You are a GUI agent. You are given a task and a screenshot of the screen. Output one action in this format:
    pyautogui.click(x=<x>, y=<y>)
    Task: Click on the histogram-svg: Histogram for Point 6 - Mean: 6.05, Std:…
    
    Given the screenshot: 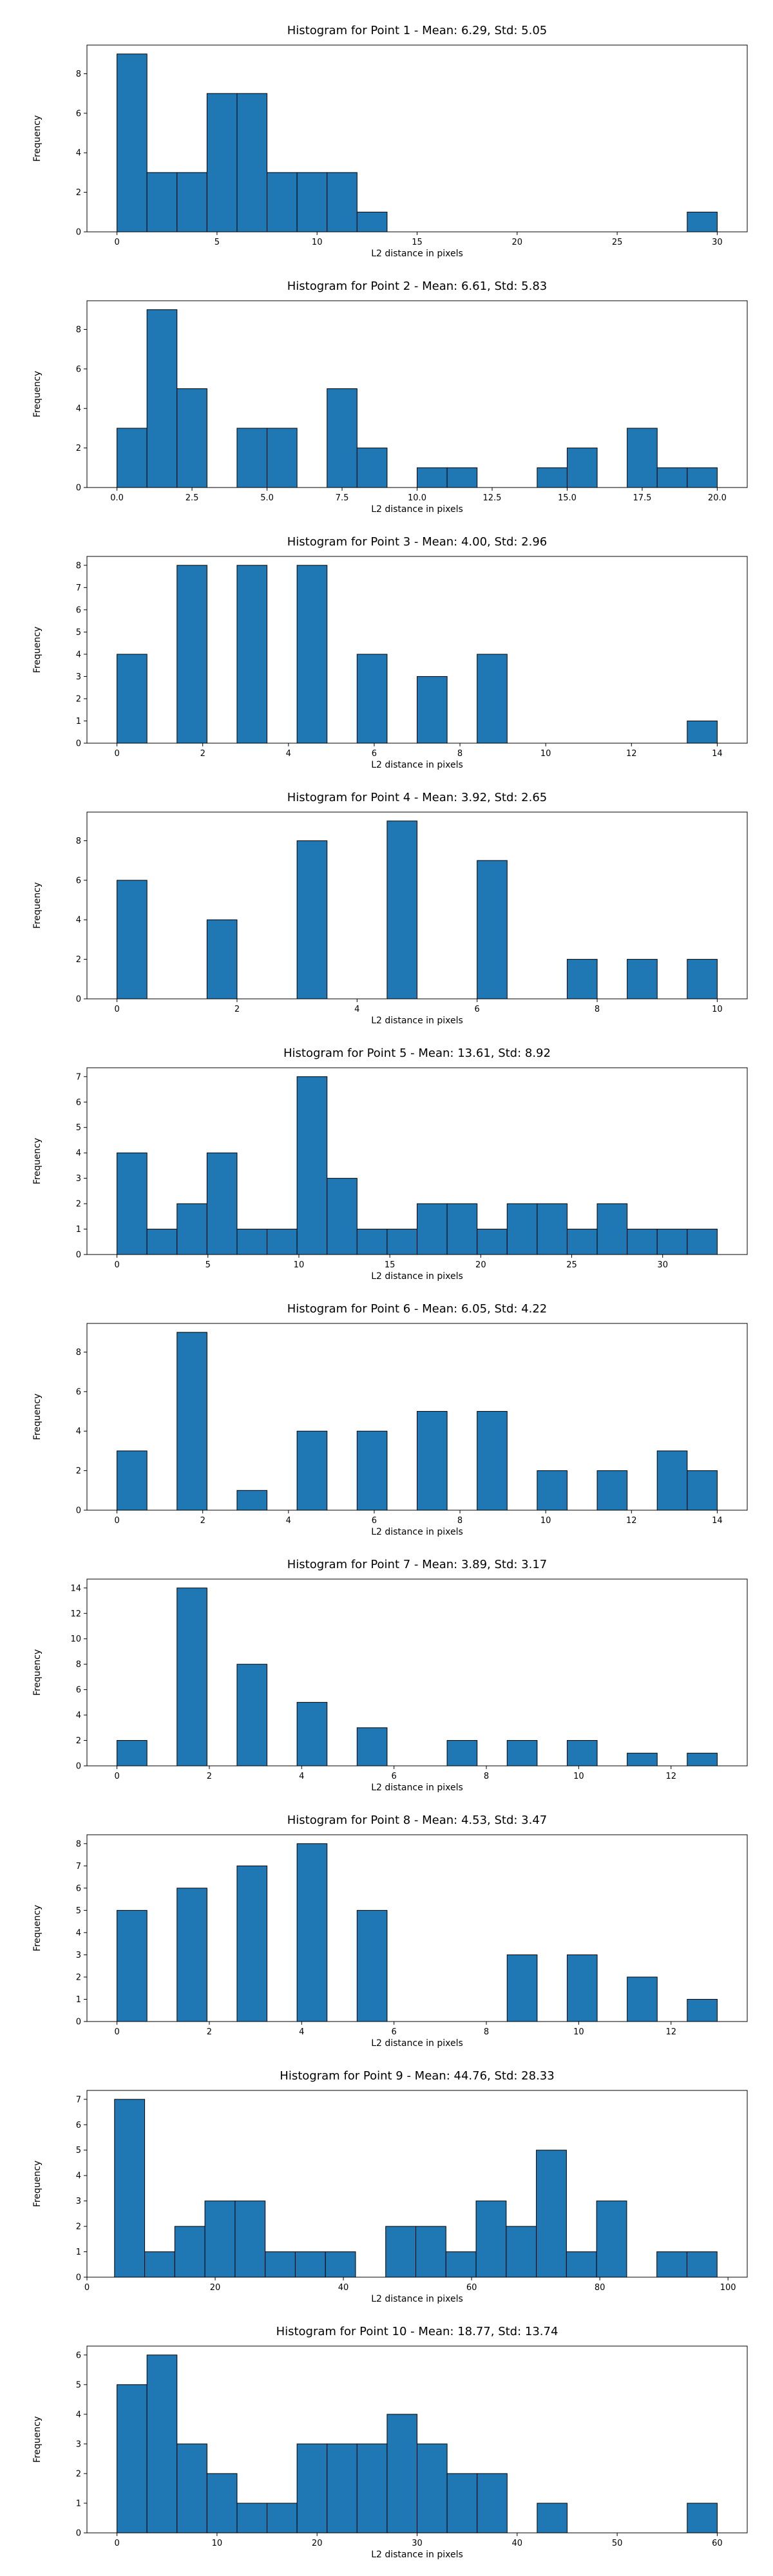 What is the action you would take?
    pyautogui.click(x=390, y=1419)
    